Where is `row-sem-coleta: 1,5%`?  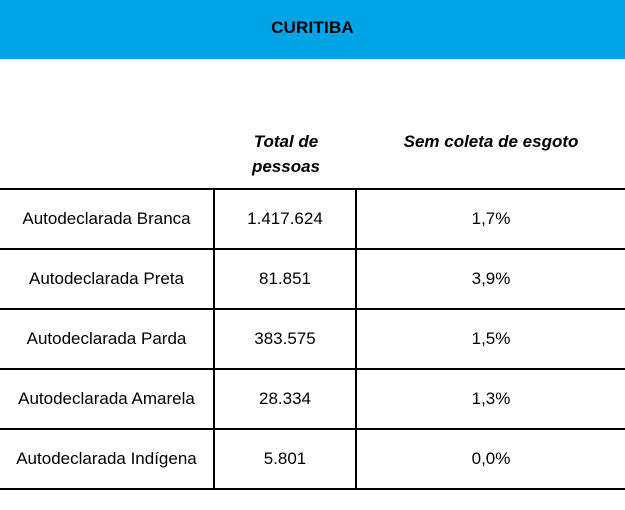 row-sem-coleta: 1,5% is located at coordinates (490, 339).